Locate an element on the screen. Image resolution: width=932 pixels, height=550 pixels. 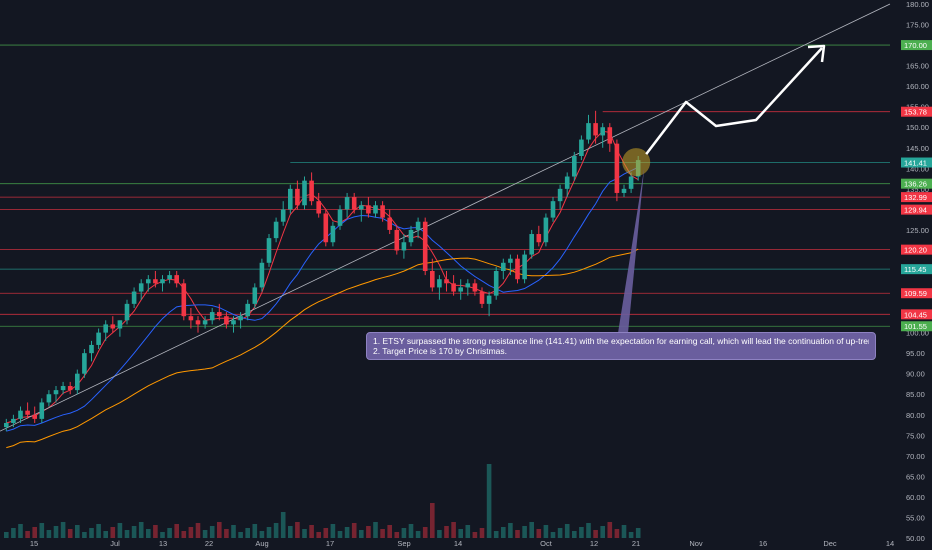
y-tick-label: 140.00 is located at coordinates (917, 168).